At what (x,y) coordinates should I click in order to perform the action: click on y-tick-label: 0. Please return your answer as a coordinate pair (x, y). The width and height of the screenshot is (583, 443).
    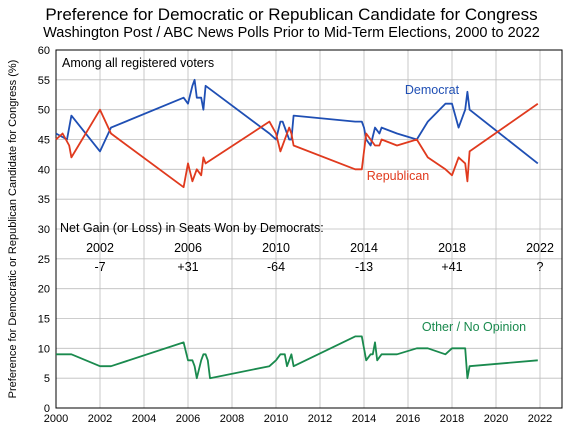
    Looking at the image, I should click on (47, 409).